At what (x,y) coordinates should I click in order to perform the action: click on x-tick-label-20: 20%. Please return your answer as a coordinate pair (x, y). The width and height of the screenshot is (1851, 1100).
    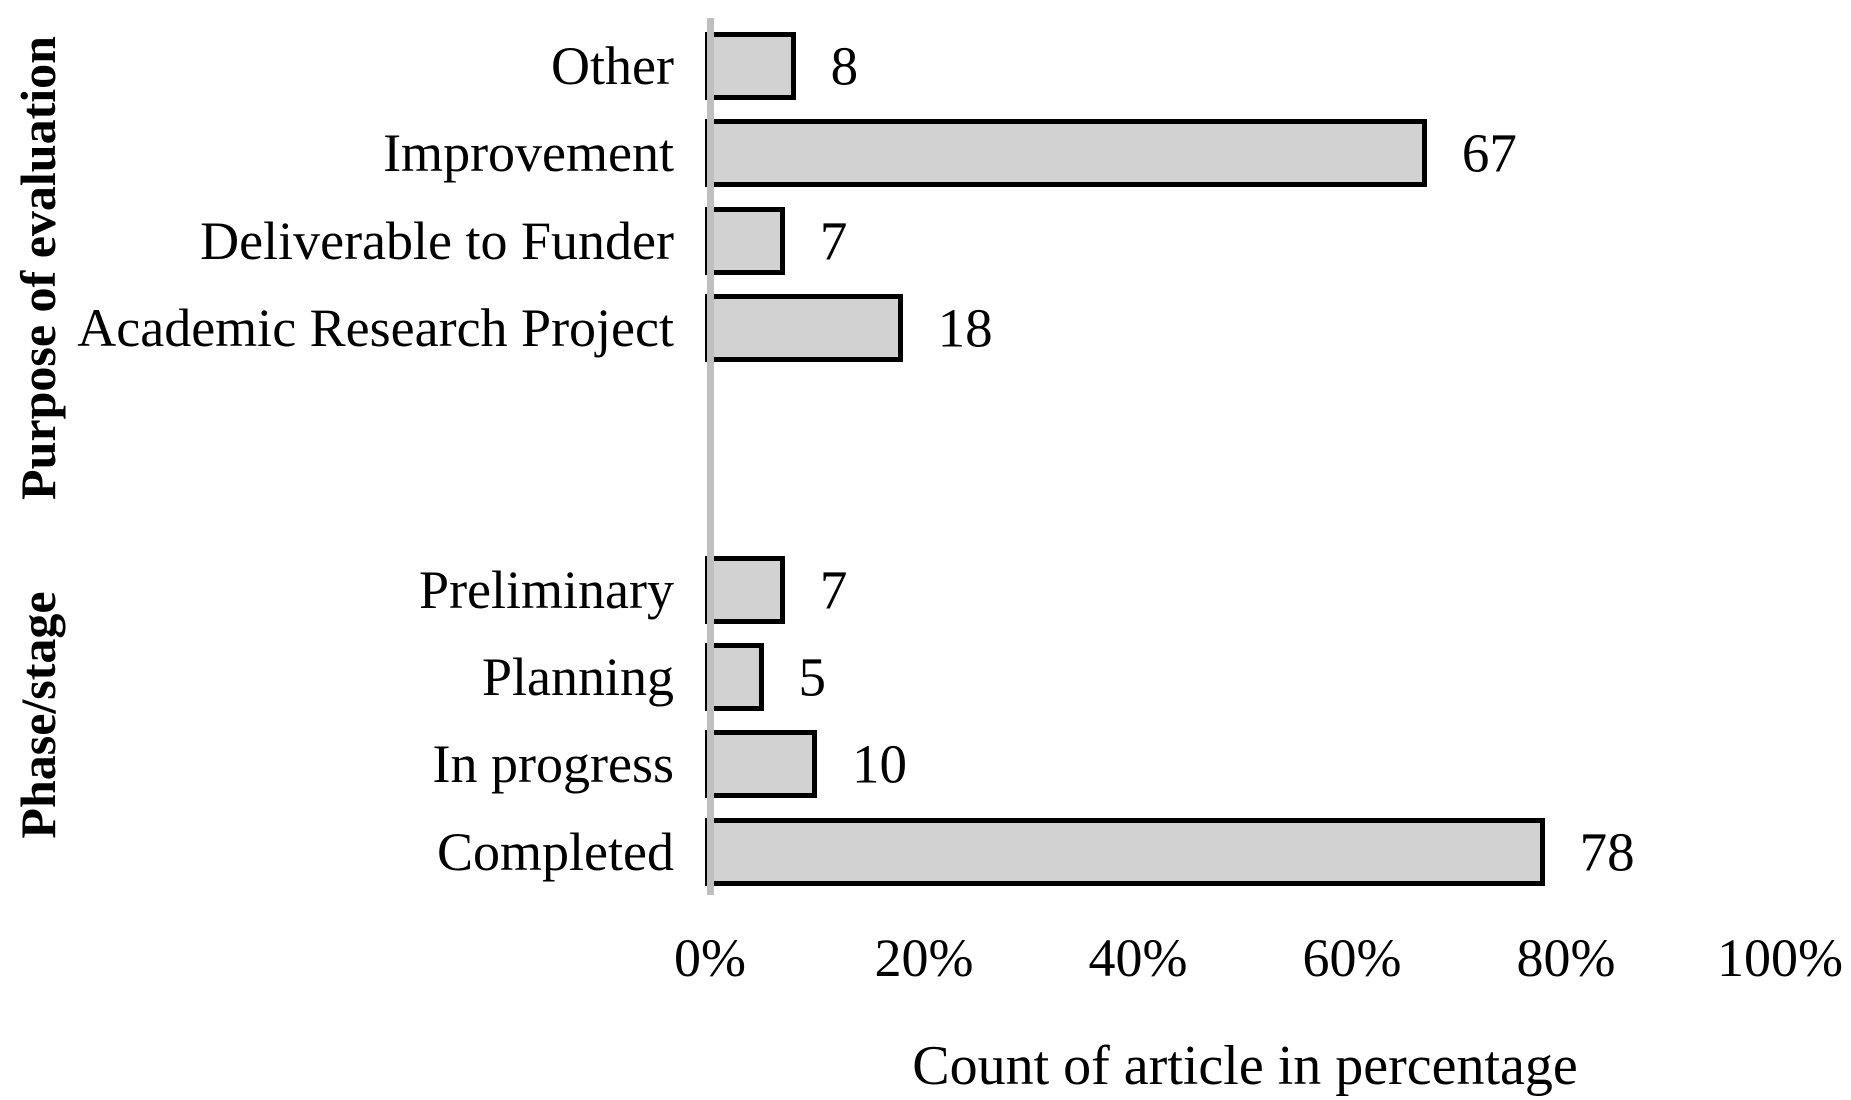
    Looking at the image, I should click on (924, 958).